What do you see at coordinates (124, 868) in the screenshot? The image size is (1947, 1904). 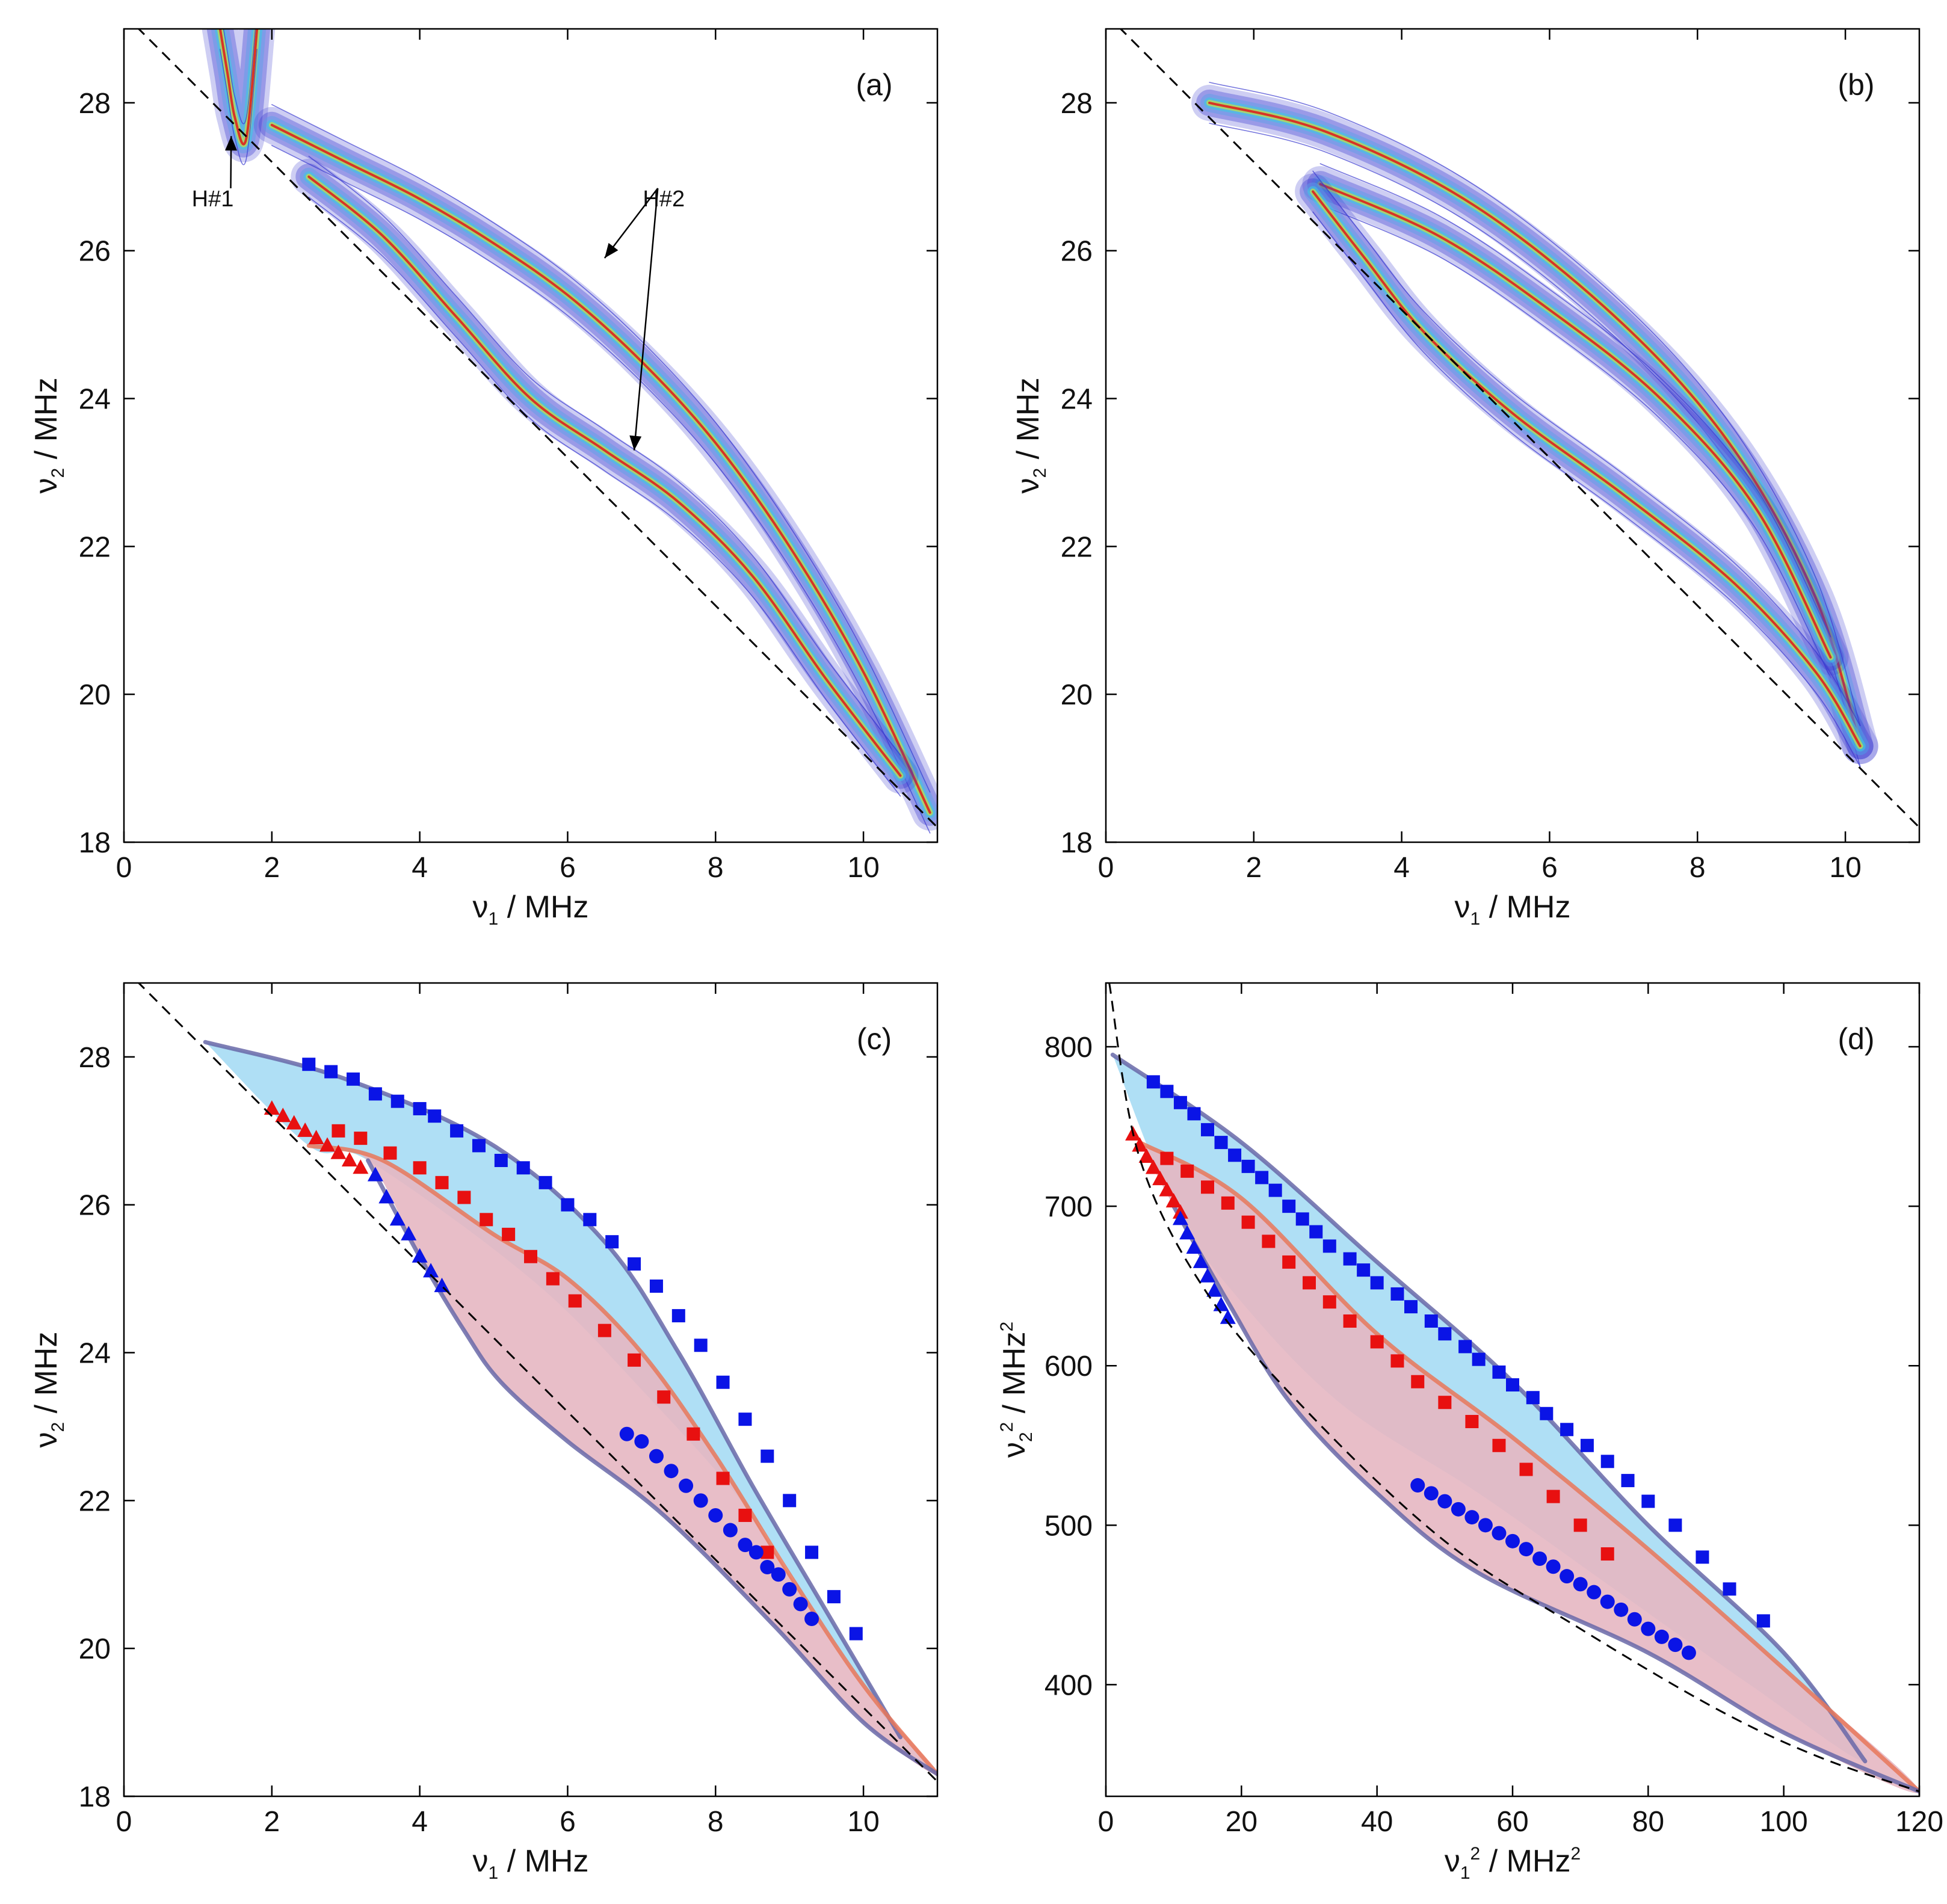 I see `x-tick-label: 0` at bounding box center [124, 868].